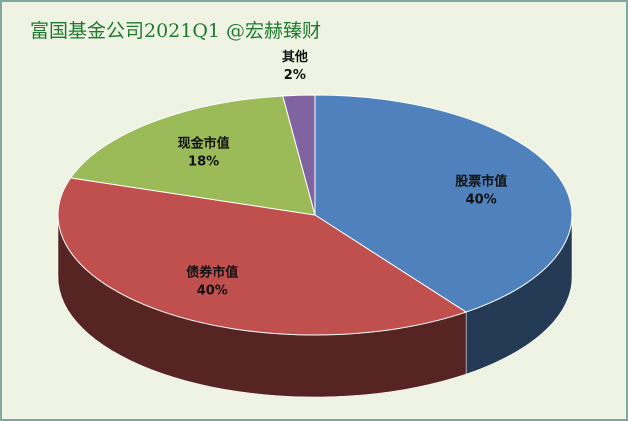 The width and height of the screenshot is (628, 421). I want to click on value-label: 2%, so click(295, 75).